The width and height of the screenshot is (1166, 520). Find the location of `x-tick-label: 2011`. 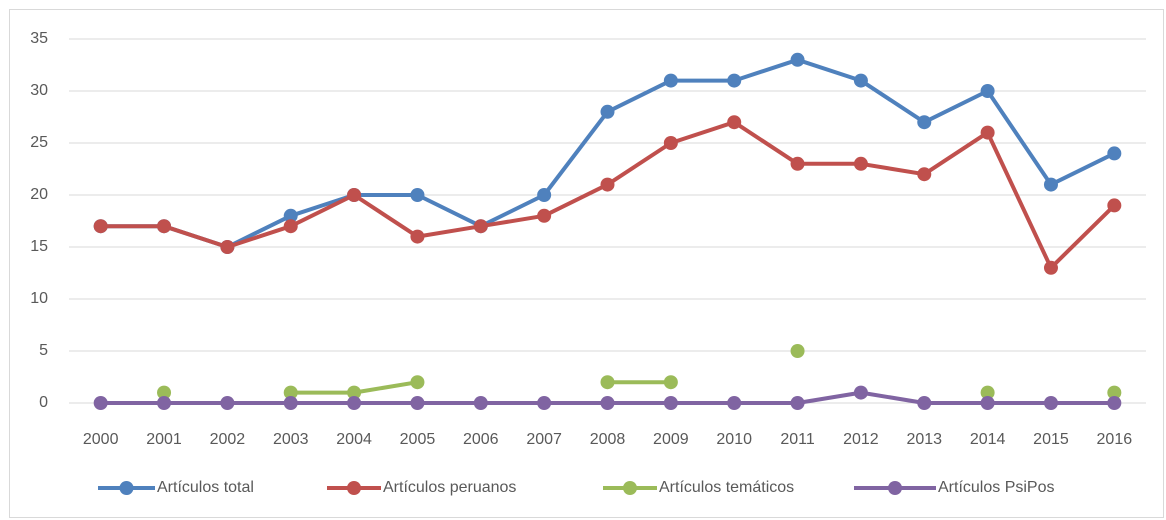

x-tick-label: 2011 is located at coordinates (797, 439).